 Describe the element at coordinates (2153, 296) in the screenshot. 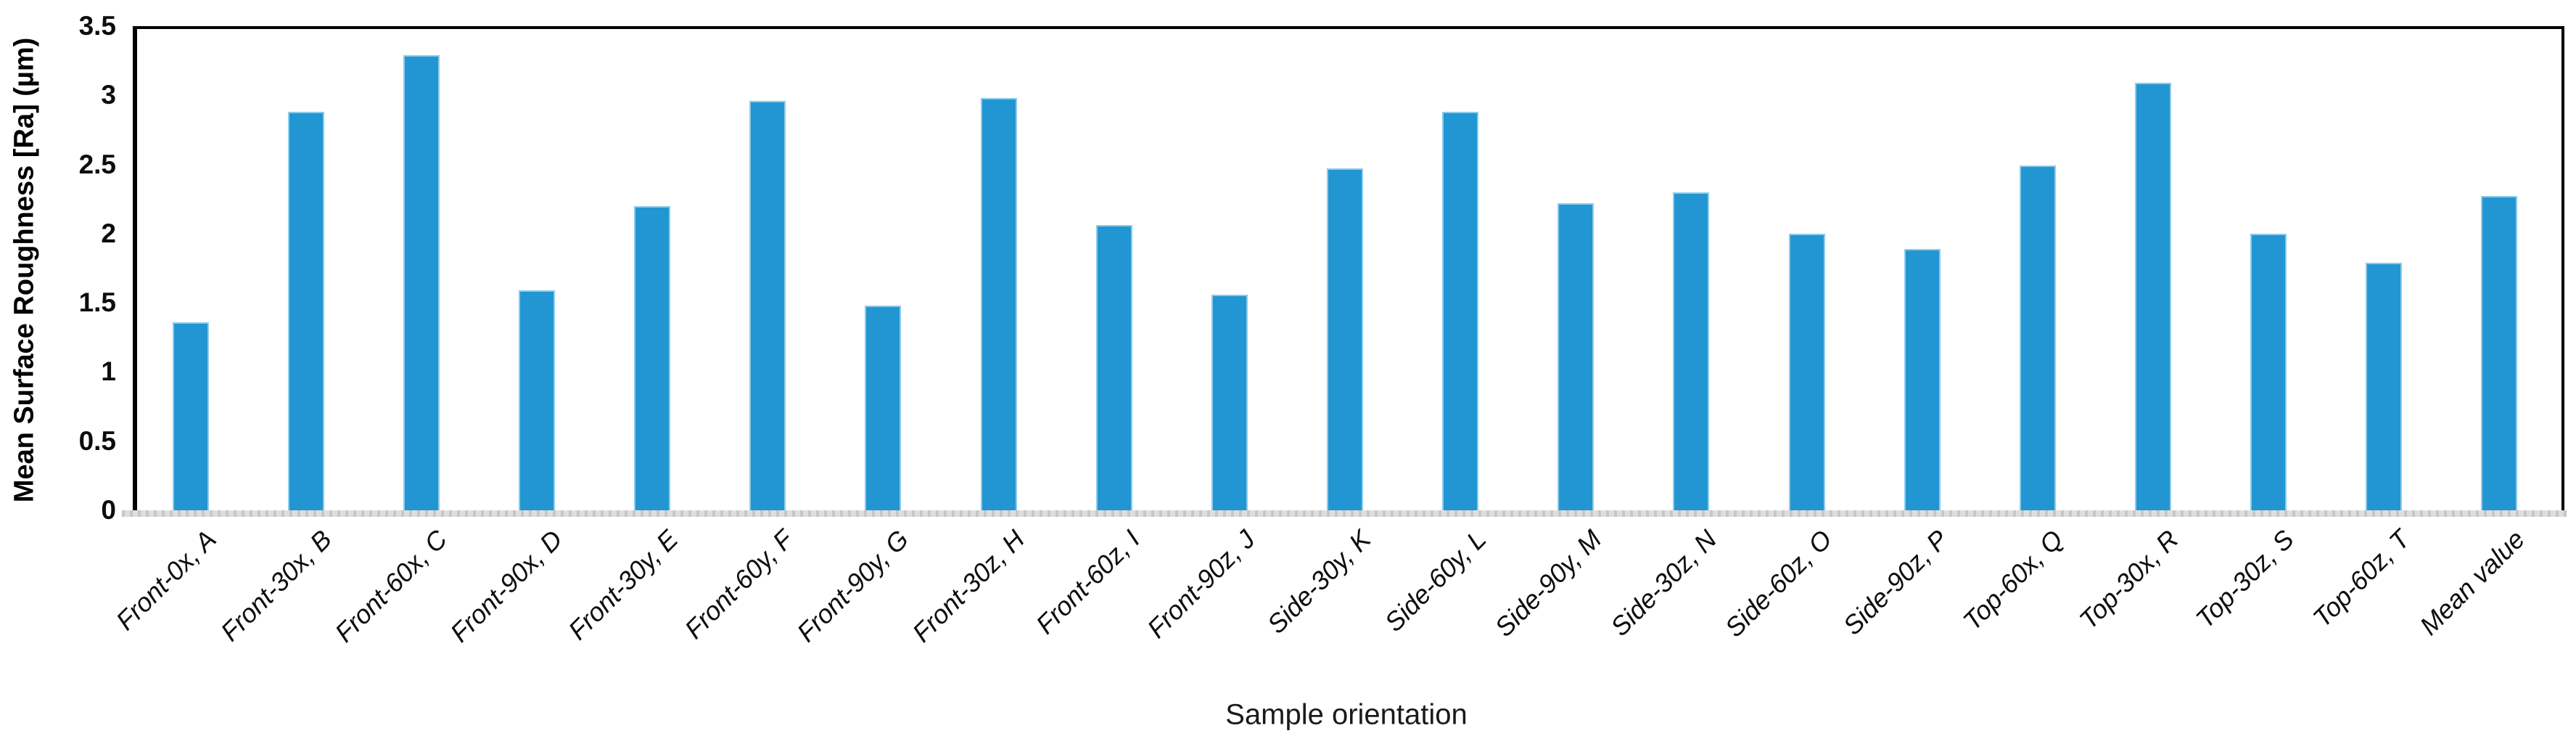

I see `bar-Top-30x, R` at that location.